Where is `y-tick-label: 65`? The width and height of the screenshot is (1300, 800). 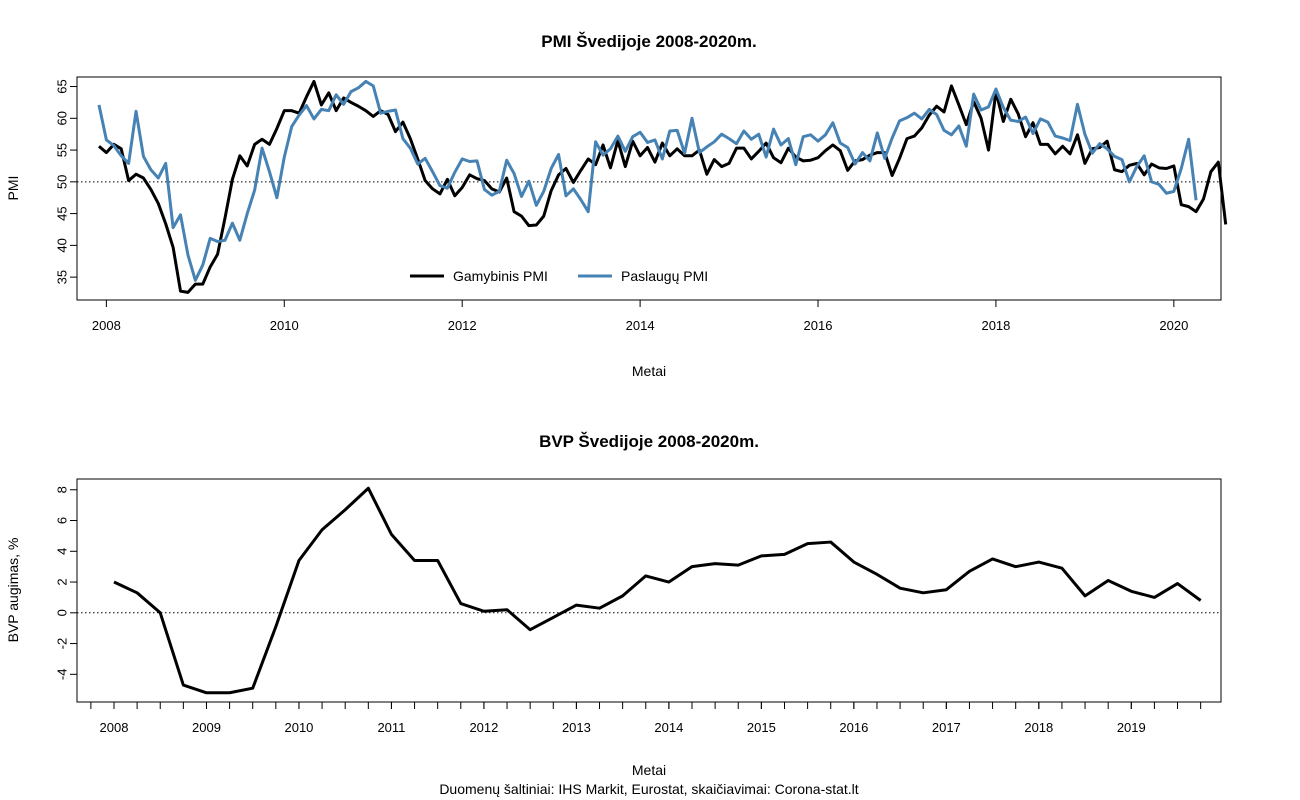 y-tick-label: 65 is located at coordinates (61, 86).